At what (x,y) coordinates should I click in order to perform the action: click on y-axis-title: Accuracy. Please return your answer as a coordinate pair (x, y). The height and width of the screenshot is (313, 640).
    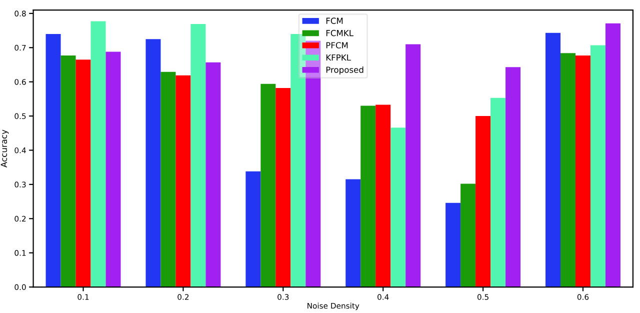
    Looking at the image, I should click on (4, 149).